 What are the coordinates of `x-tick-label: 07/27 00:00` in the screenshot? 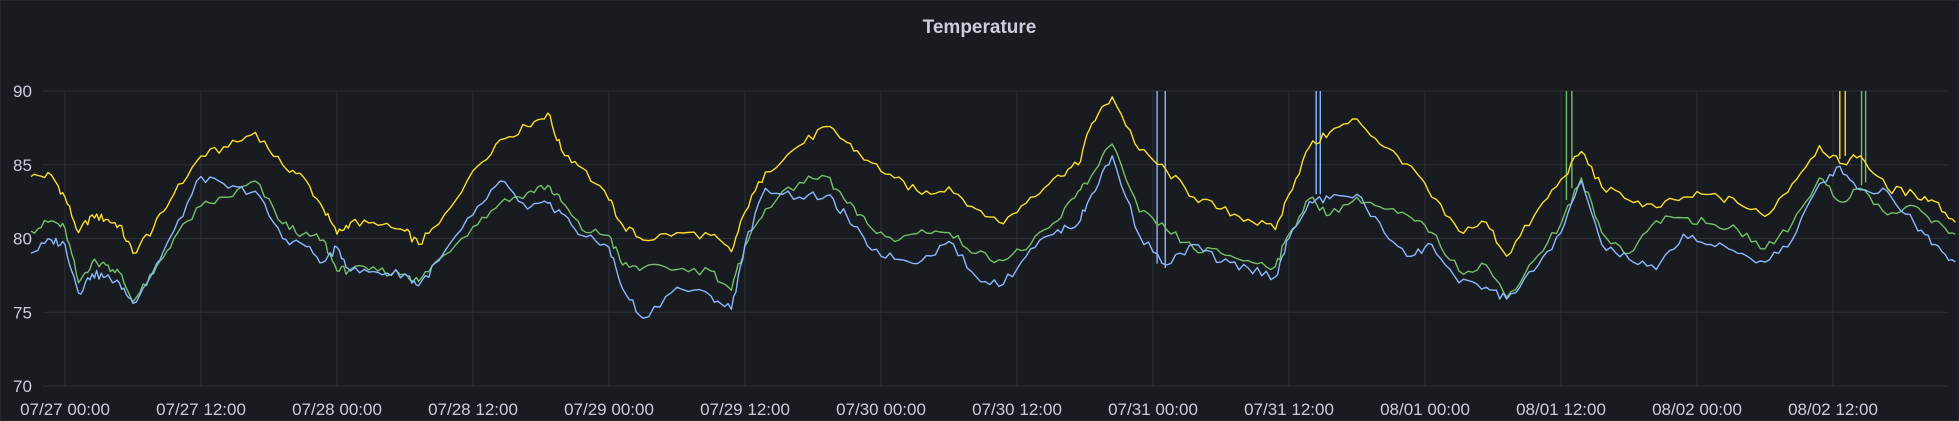 It's located at (65, 409).